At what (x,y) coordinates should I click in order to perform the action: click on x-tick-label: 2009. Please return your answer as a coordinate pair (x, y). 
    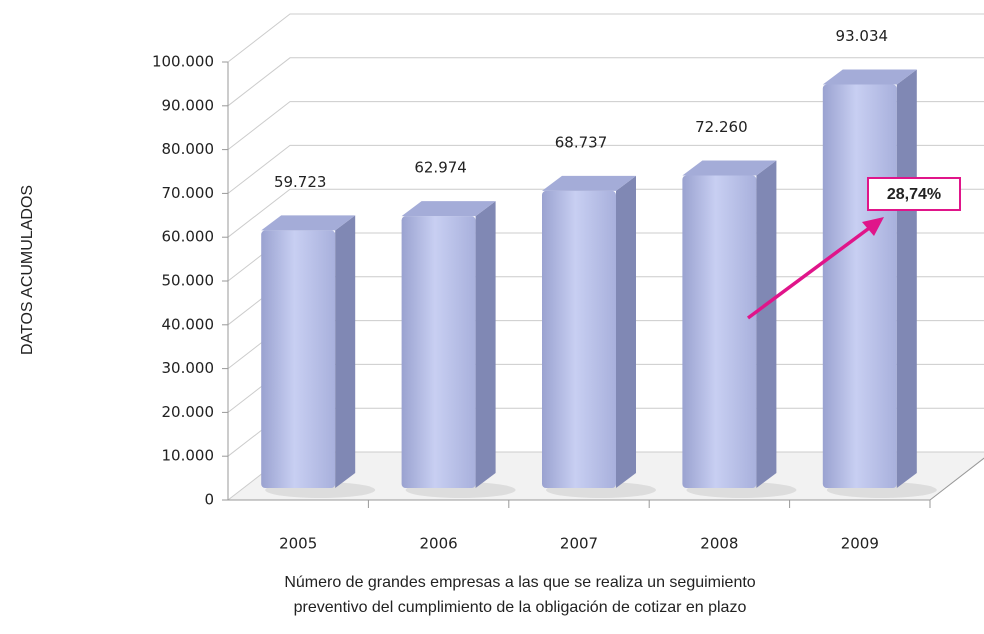
    Looking at the image, I should click on (860, 544).